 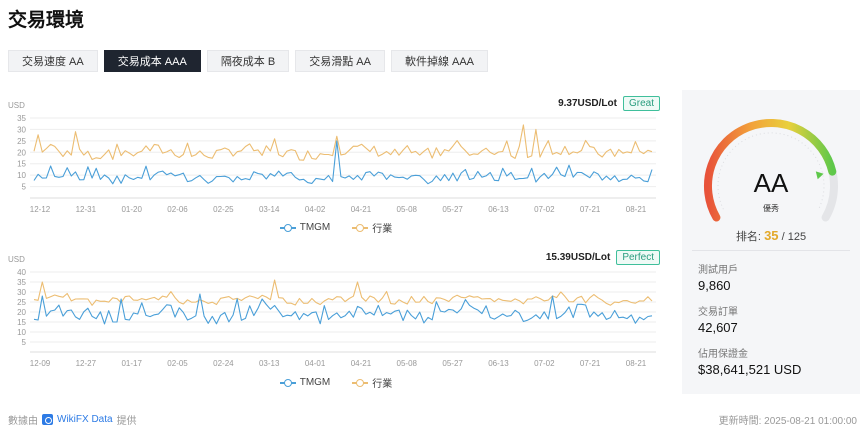 I want to click on stat-value-test-users: 9,860, so click(x=714, y=285).